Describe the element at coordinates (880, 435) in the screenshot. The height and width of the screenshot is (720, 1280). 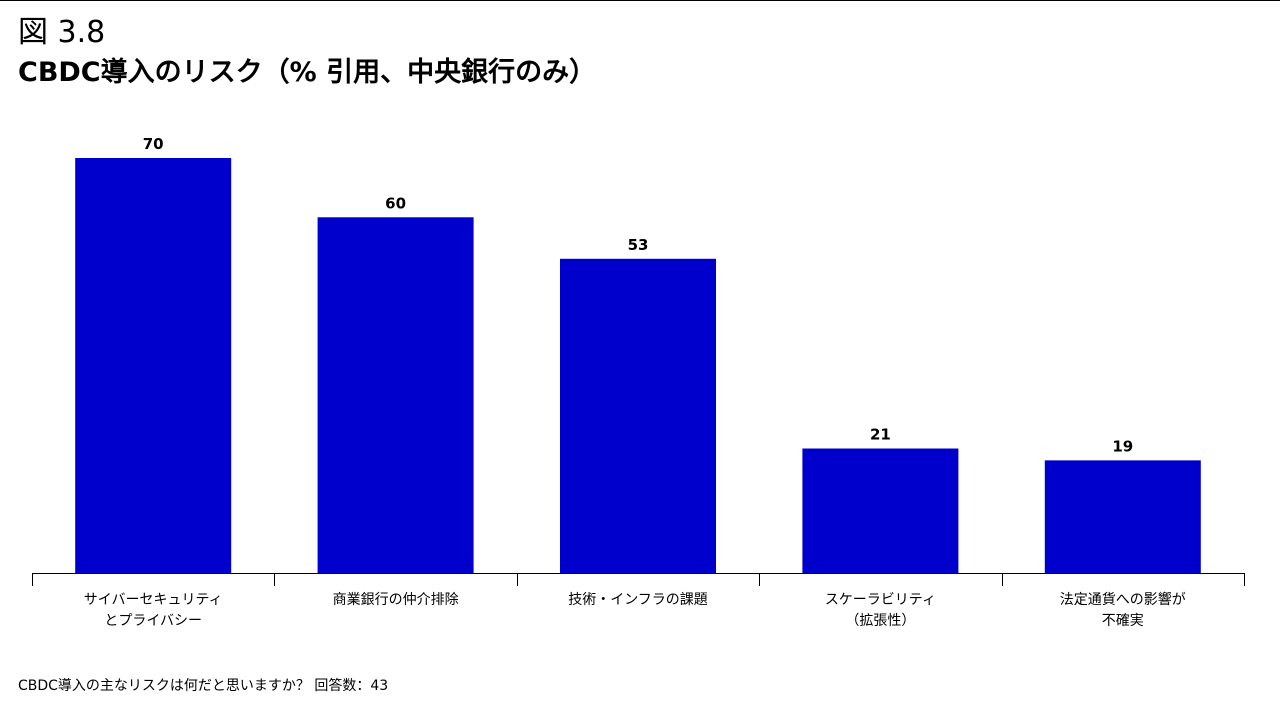
I see `value-label-4: 21` at that location.